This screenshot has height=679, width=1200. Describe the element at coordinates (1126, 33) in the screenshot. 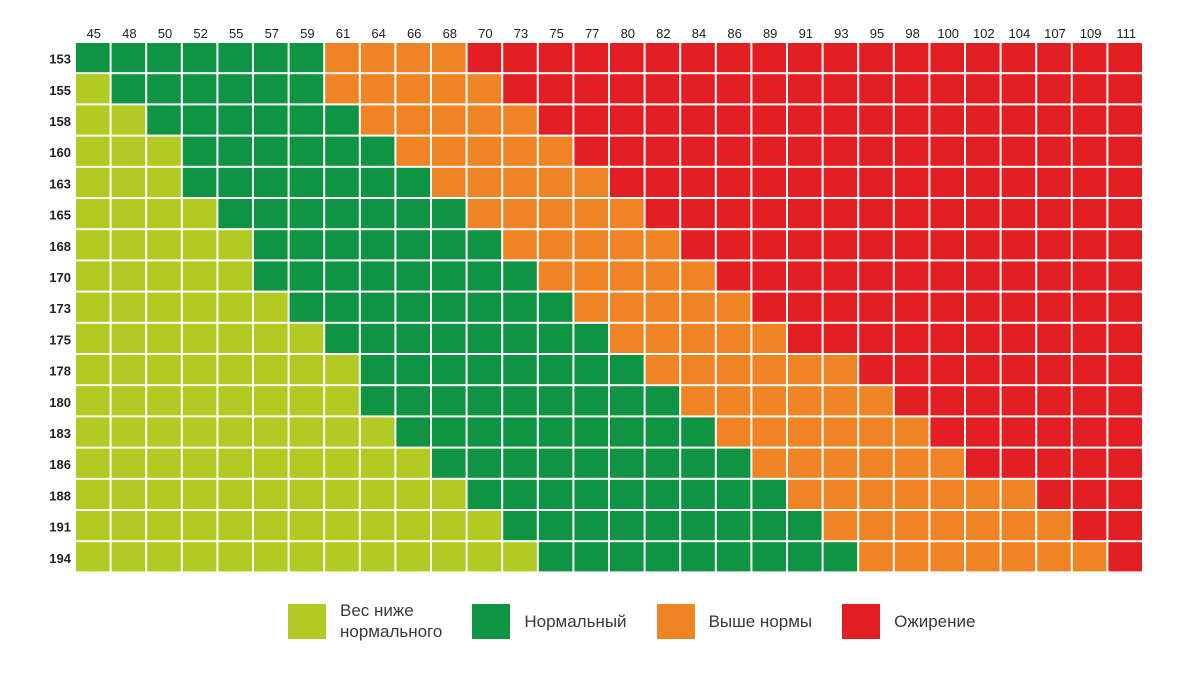

I see `x-tick-label: 111` at that location.